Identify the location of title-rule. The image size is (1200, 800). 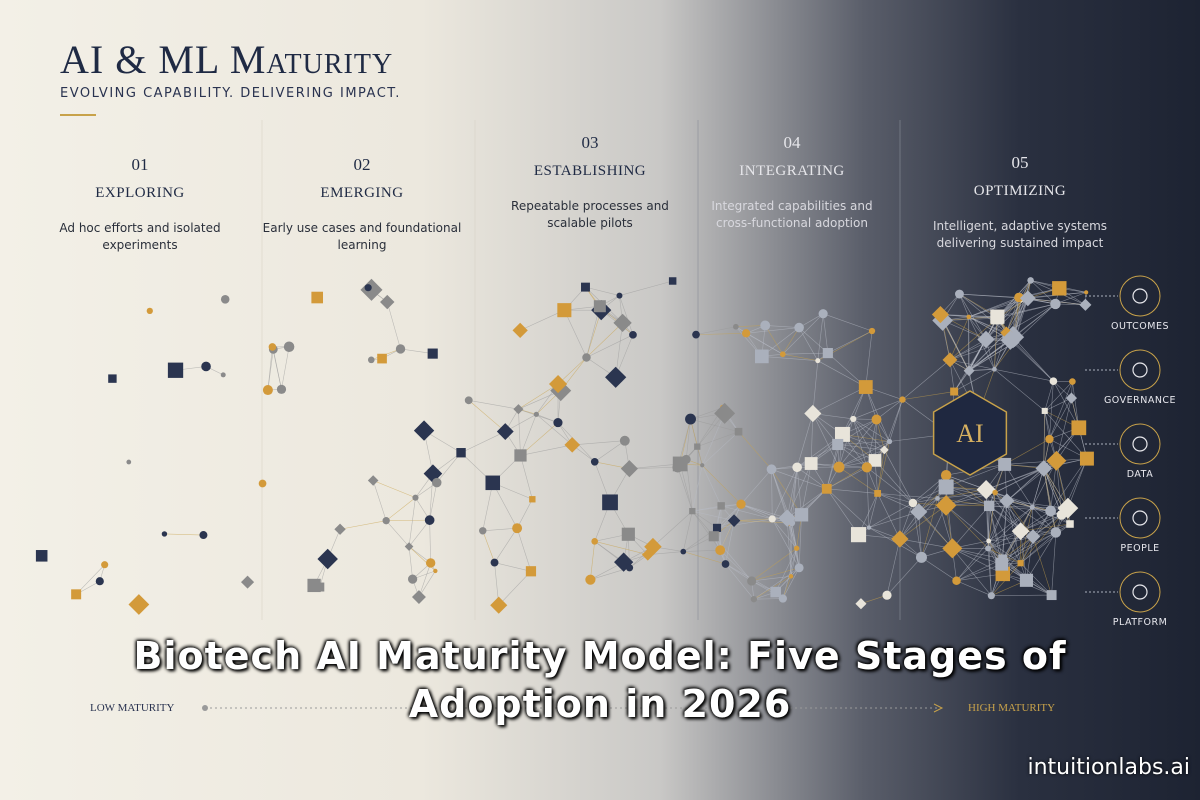
(78, 115).